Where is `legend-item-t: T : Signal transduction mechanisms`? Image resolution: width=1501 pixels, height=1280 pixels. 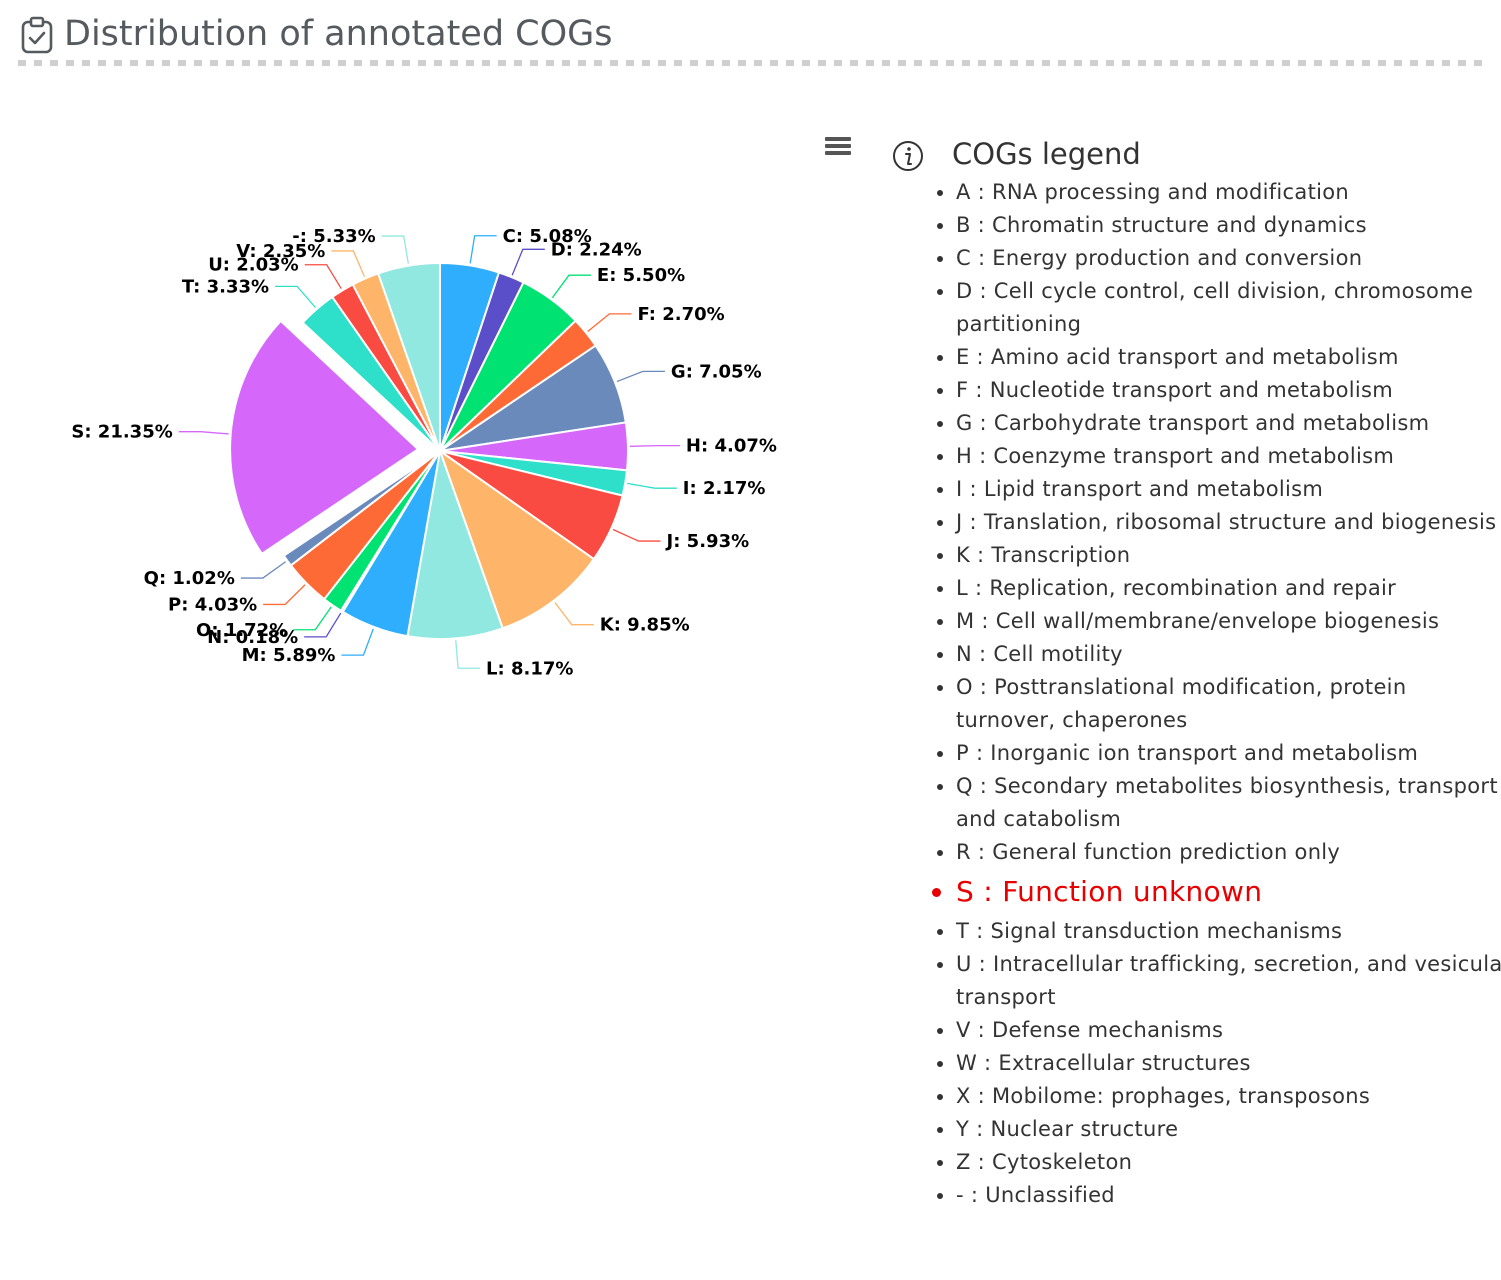
legend-item-t: T : Signal transduction mechanisms is located at coordinates (1228, 931).